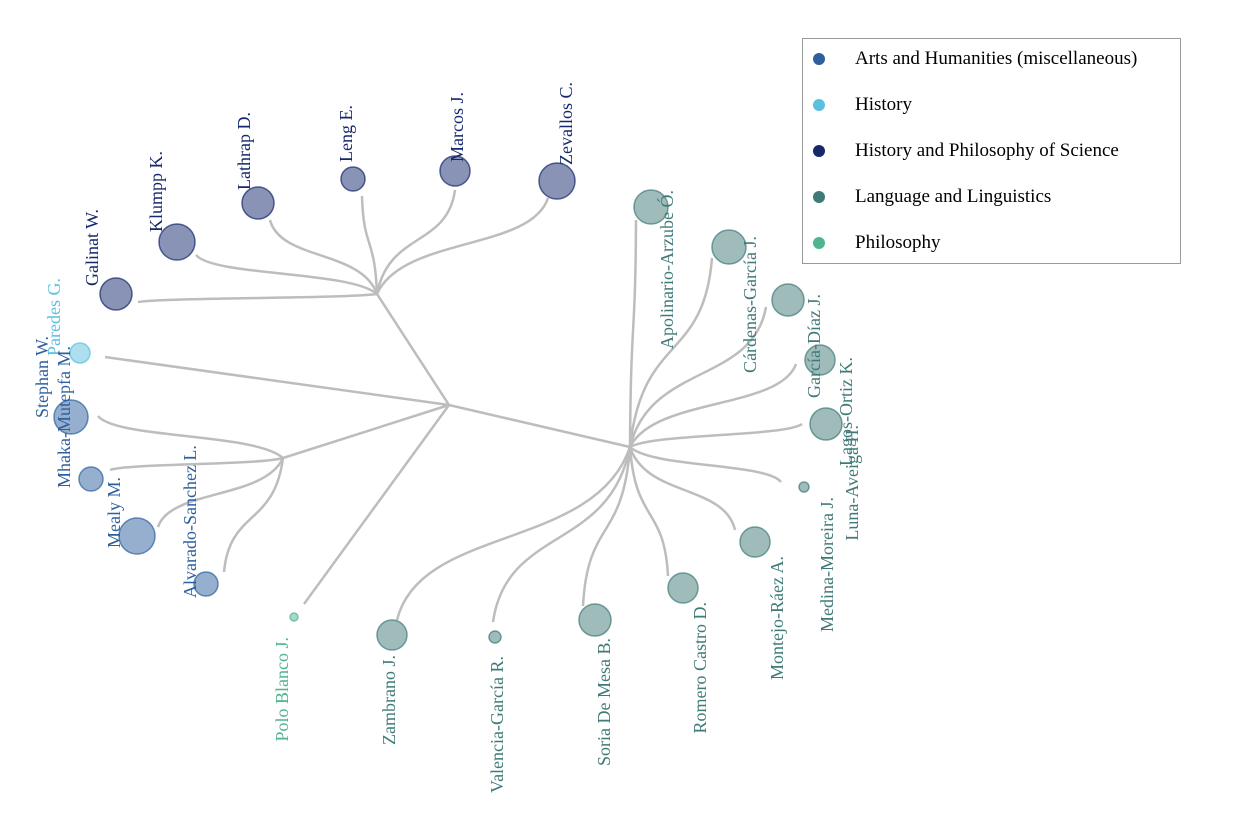 The height and width of the screenshot is (836, 1238). I want to click on leaf-label: Zevallos C., so click(566, 123).